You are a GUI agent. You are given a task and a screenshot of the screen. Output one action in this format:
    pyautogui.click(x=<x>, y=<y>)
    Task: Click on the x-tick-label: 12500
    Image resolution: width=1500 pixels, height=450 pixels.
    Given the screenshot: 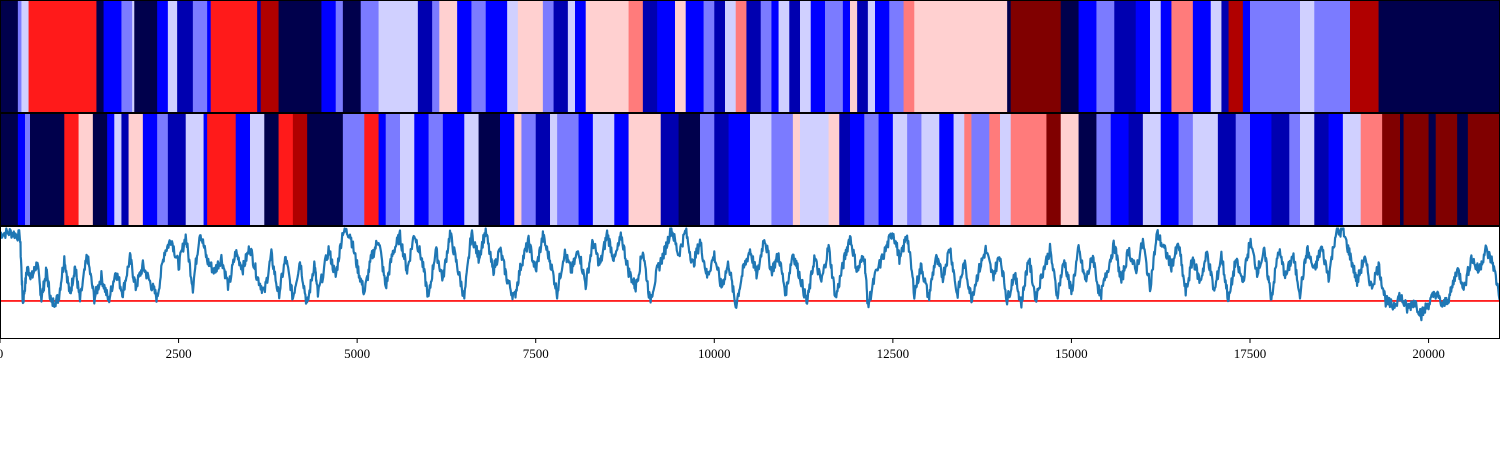 What is the action you would take?
    pyautogui.click(x=893, y=353)
    